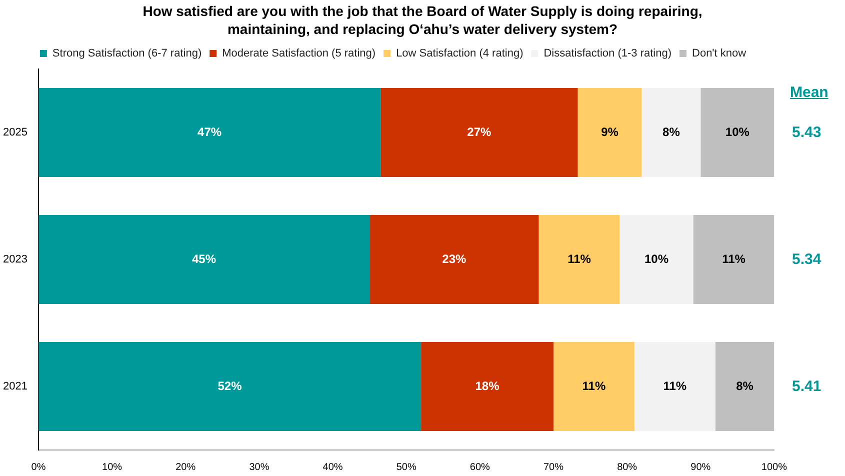  What do you see at coordinates (810, 92) in the screenshot?
I see `text: Mean` at bounding box center [810, 92].